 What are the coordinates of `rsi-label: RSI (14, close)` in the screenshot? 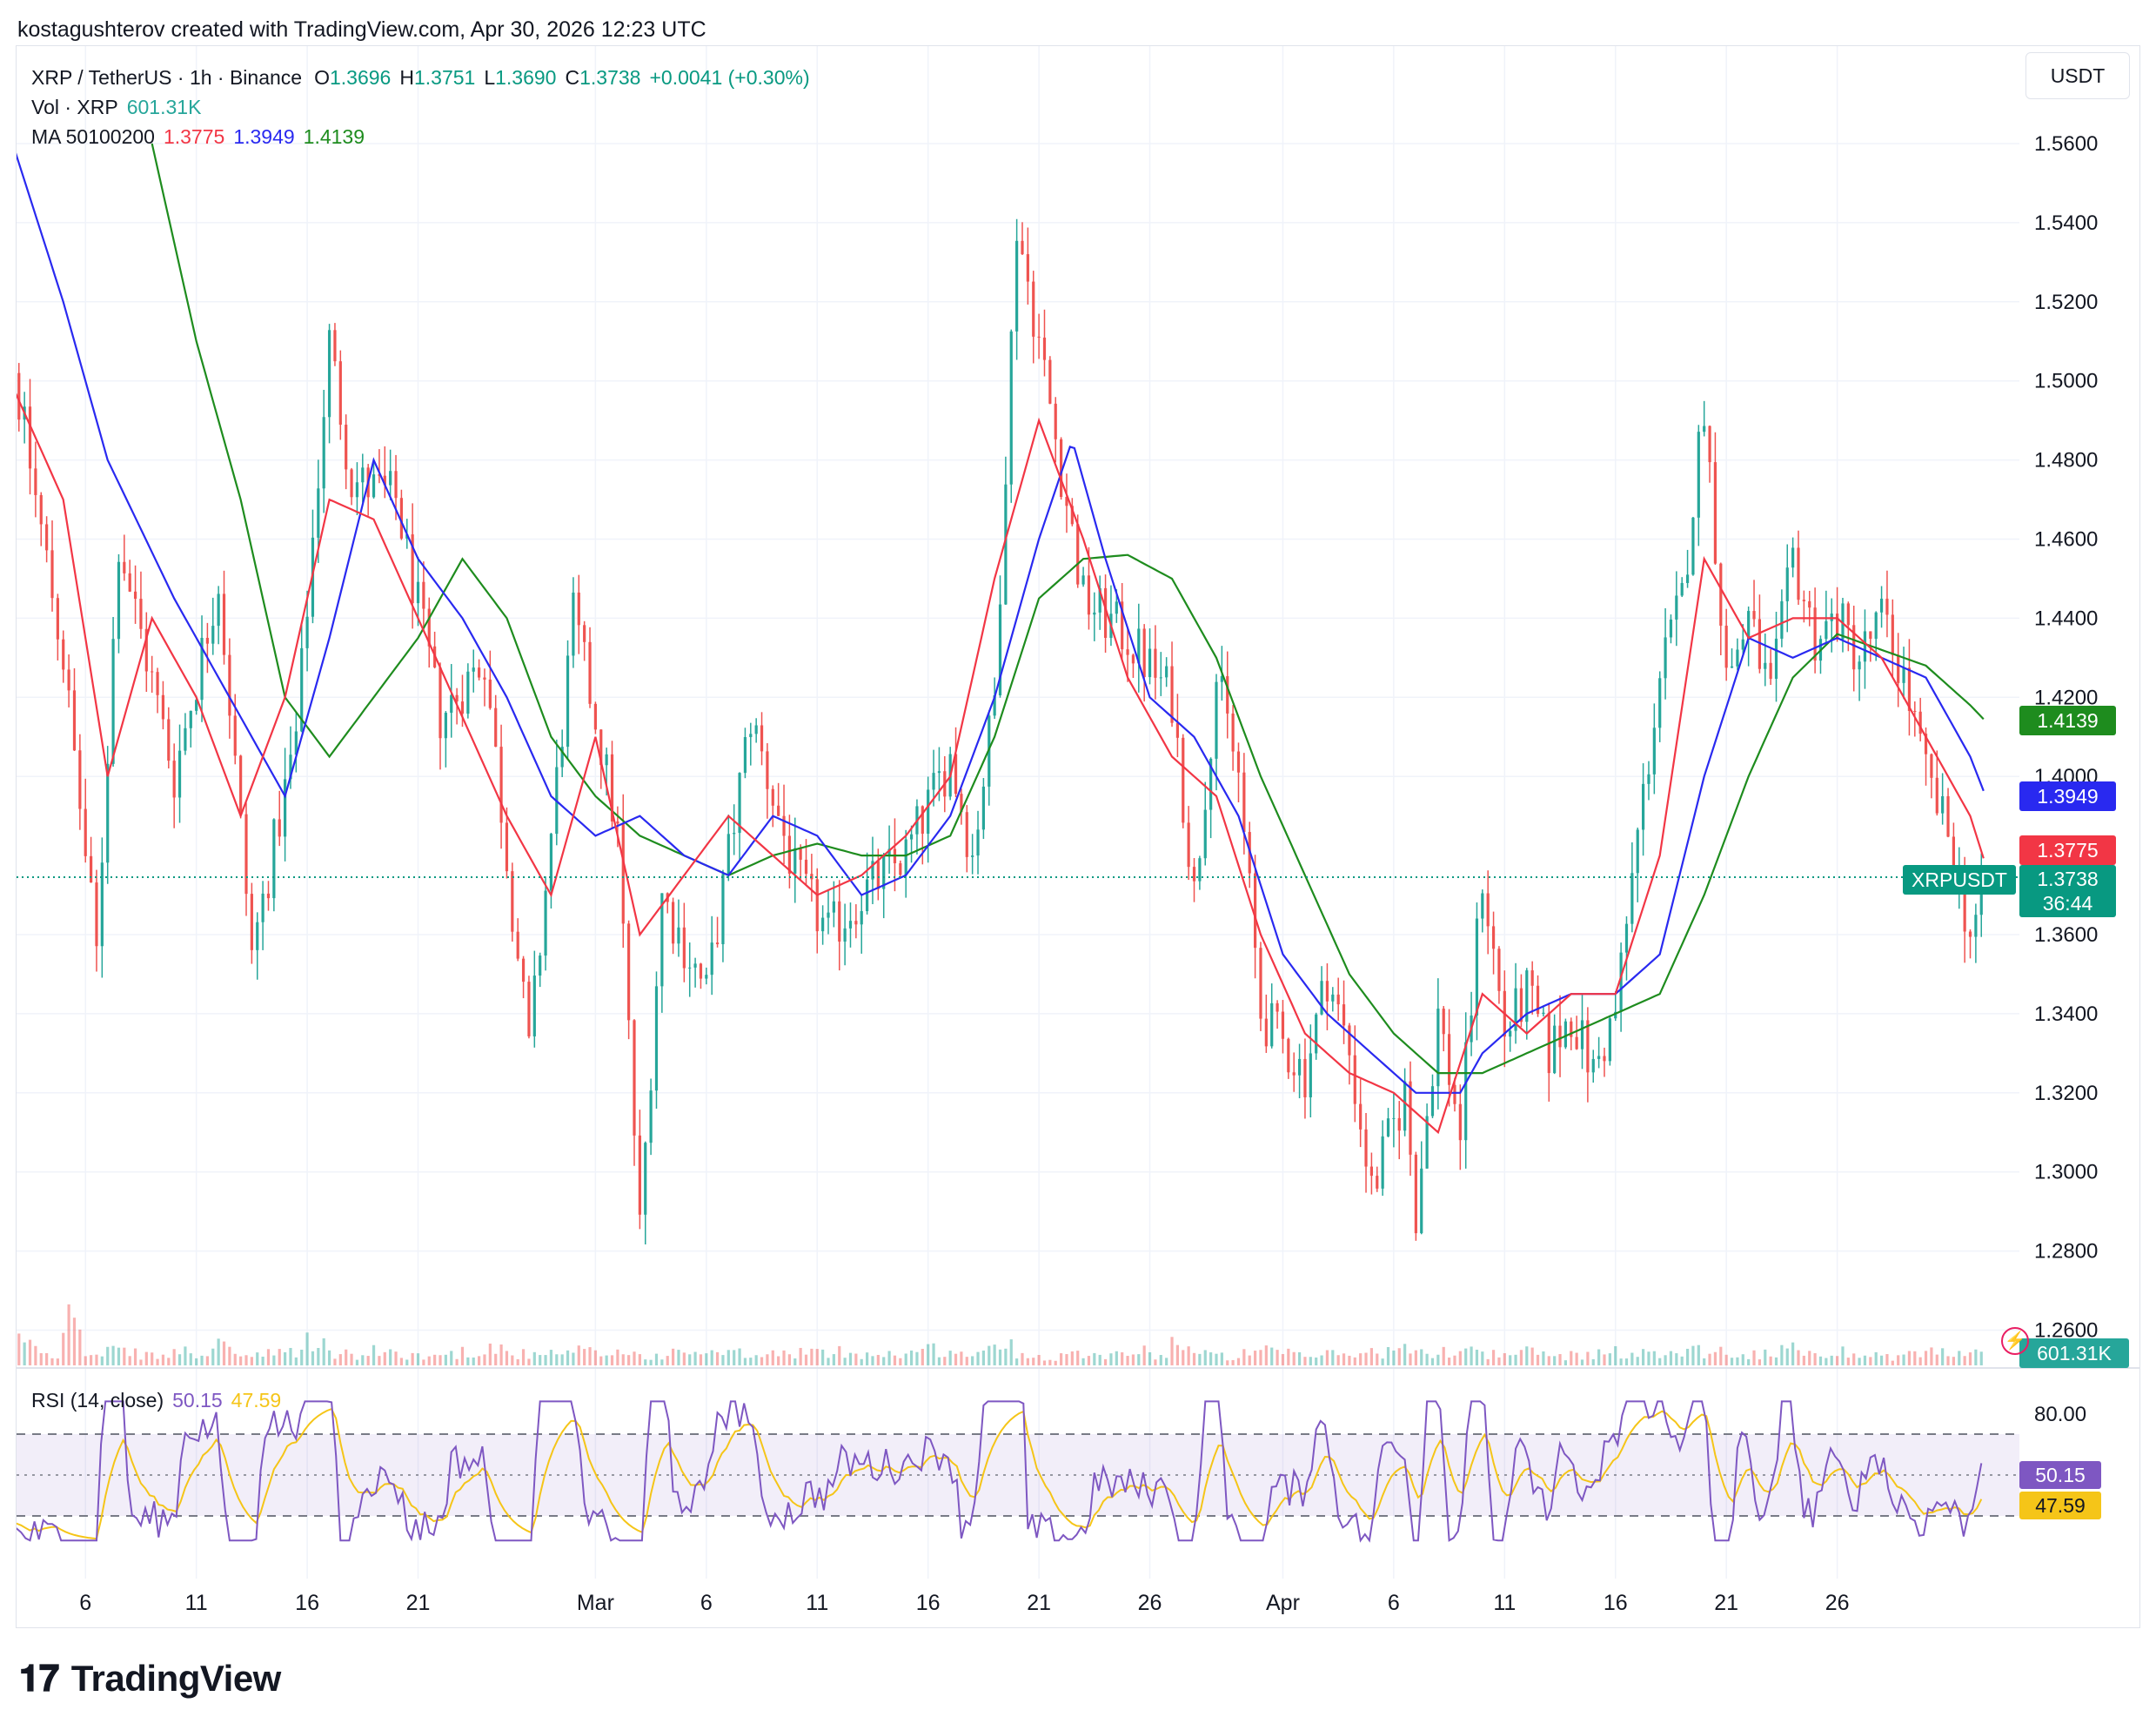 It's located at (97, 1400).